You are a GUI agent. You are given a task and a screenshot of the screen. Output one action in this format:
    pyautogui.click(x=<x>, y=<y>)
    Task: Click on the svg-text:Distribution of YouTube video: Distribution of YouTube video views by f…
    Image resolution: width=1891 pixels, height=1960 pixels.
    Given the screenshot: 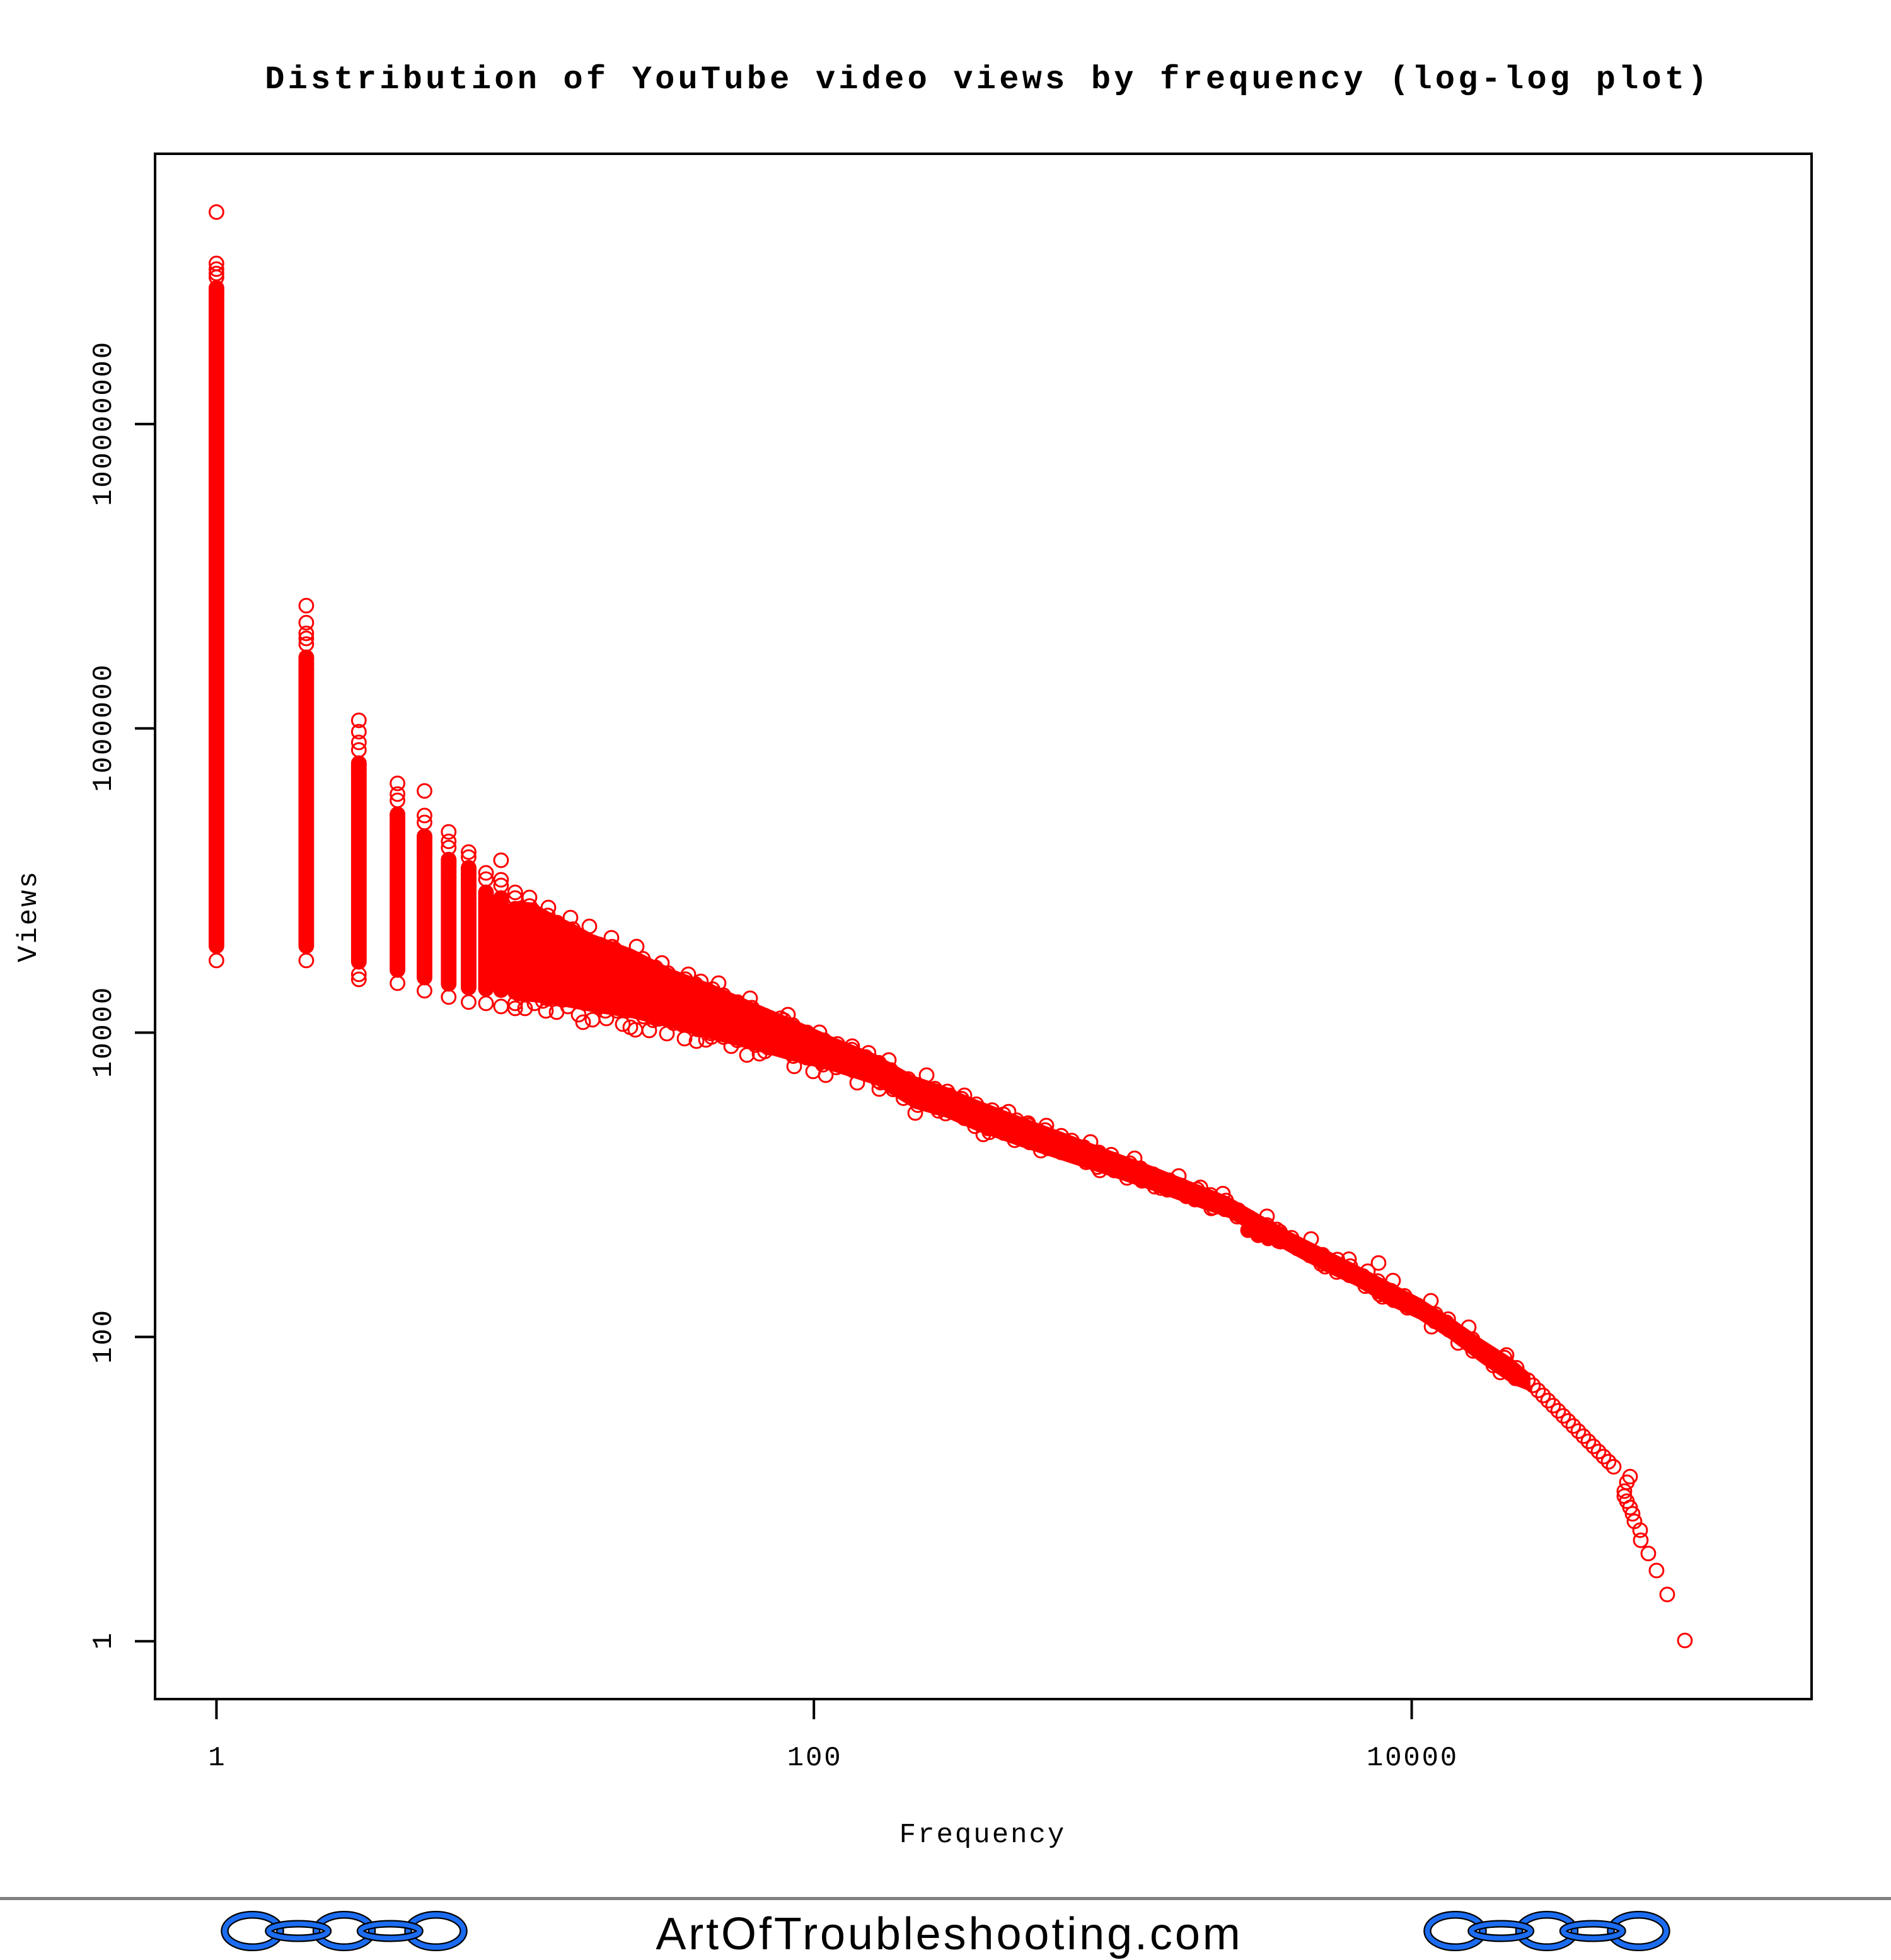 What is the action you would take?
    pyautogui.click(x=988, y=80)
    